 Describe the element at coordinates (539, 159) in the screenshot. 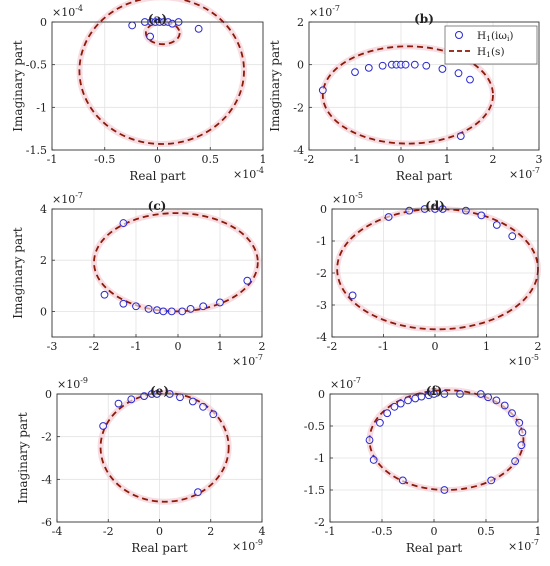

I see `x-tick-label: 3` at that location.